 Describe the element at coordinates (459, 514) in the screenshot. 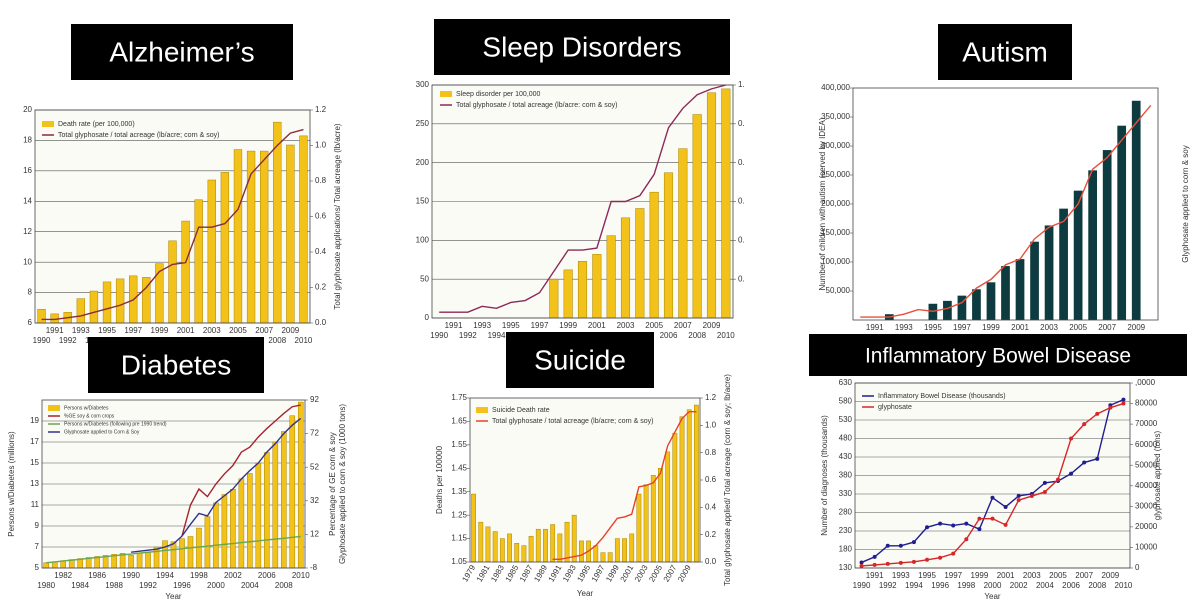

I see `y-tick-label: 1.25` at that location.